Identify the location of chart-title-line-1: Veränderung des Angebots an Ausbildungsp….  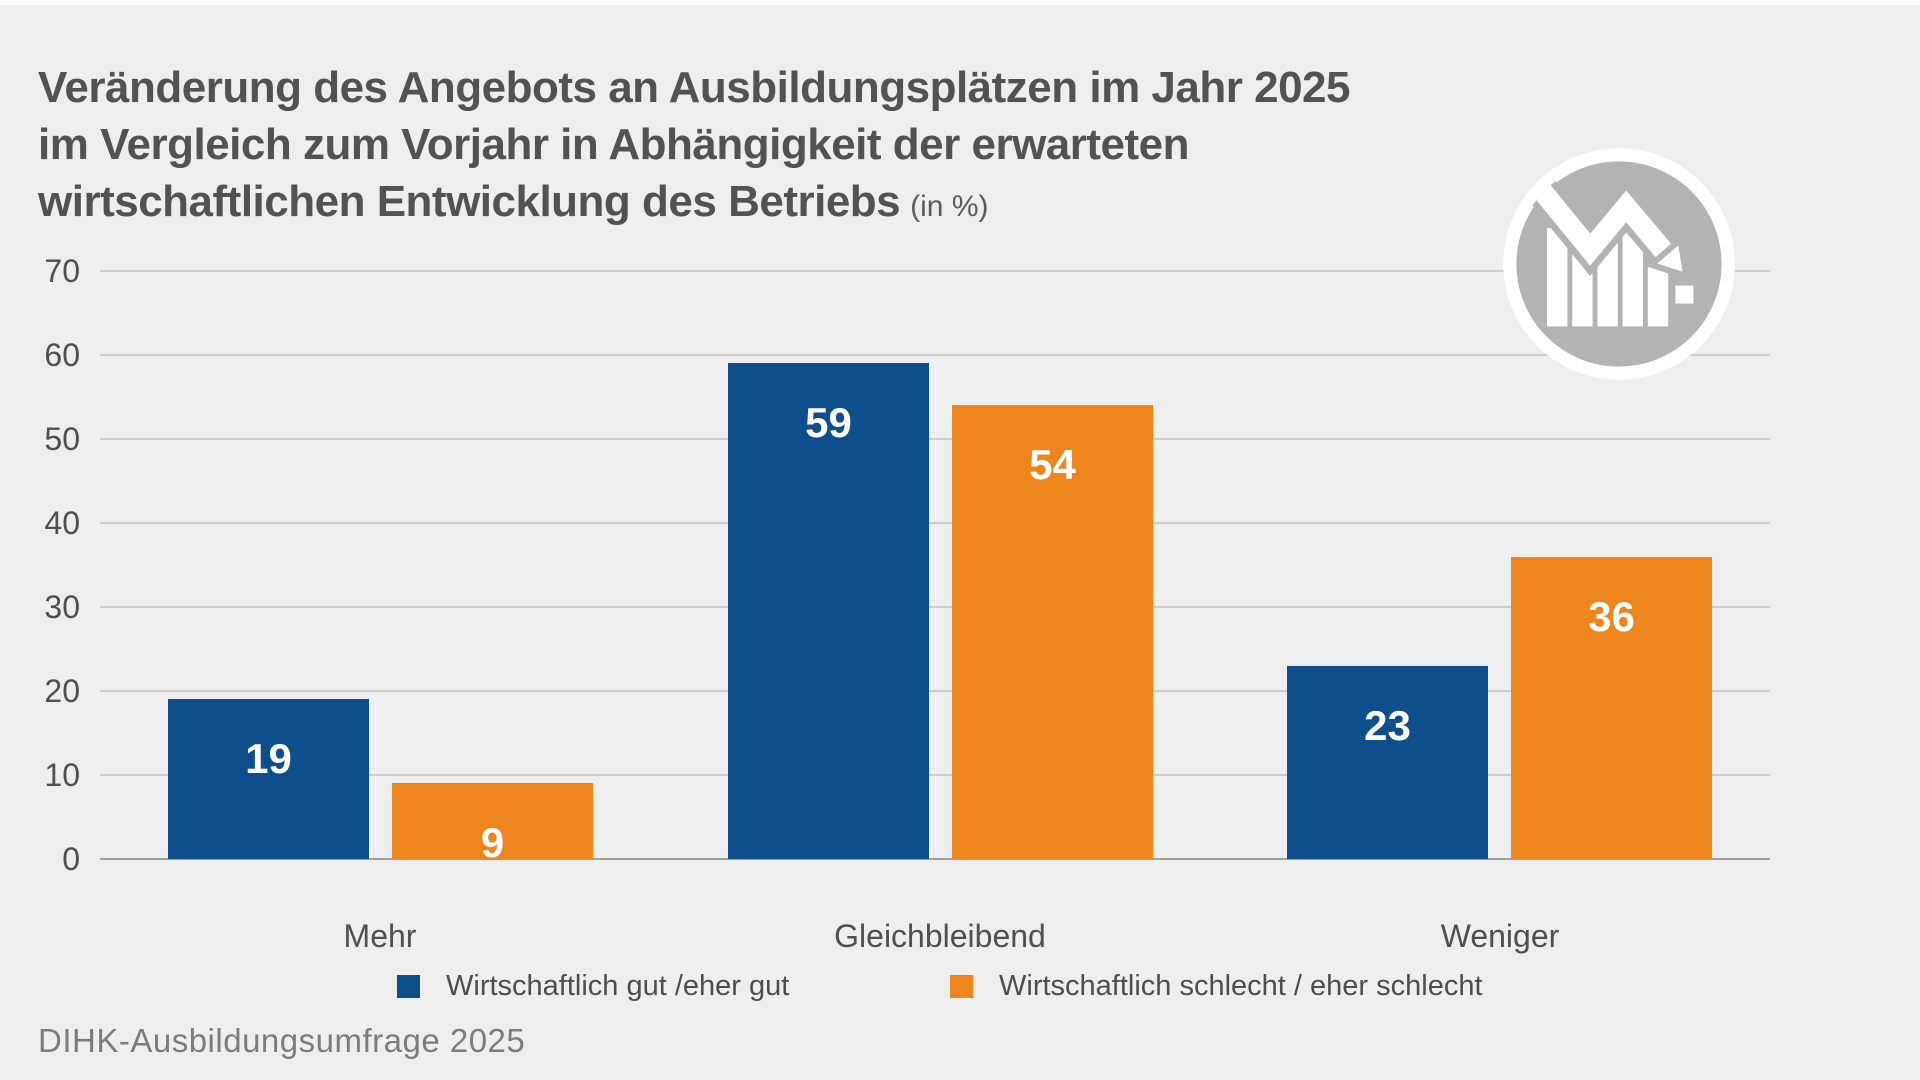
(694, 88).